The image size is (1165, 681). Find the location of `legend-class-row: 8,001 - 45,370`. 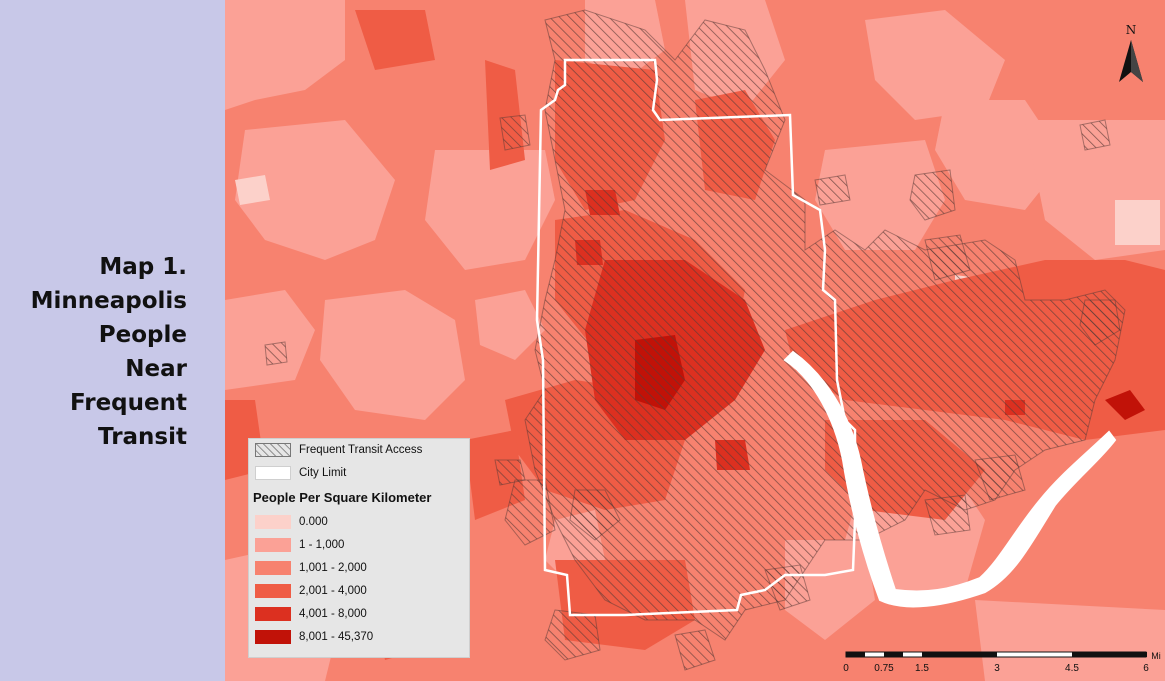

legend-class-row: 8,001 - 45,370 is located at coordinates (314, 637).